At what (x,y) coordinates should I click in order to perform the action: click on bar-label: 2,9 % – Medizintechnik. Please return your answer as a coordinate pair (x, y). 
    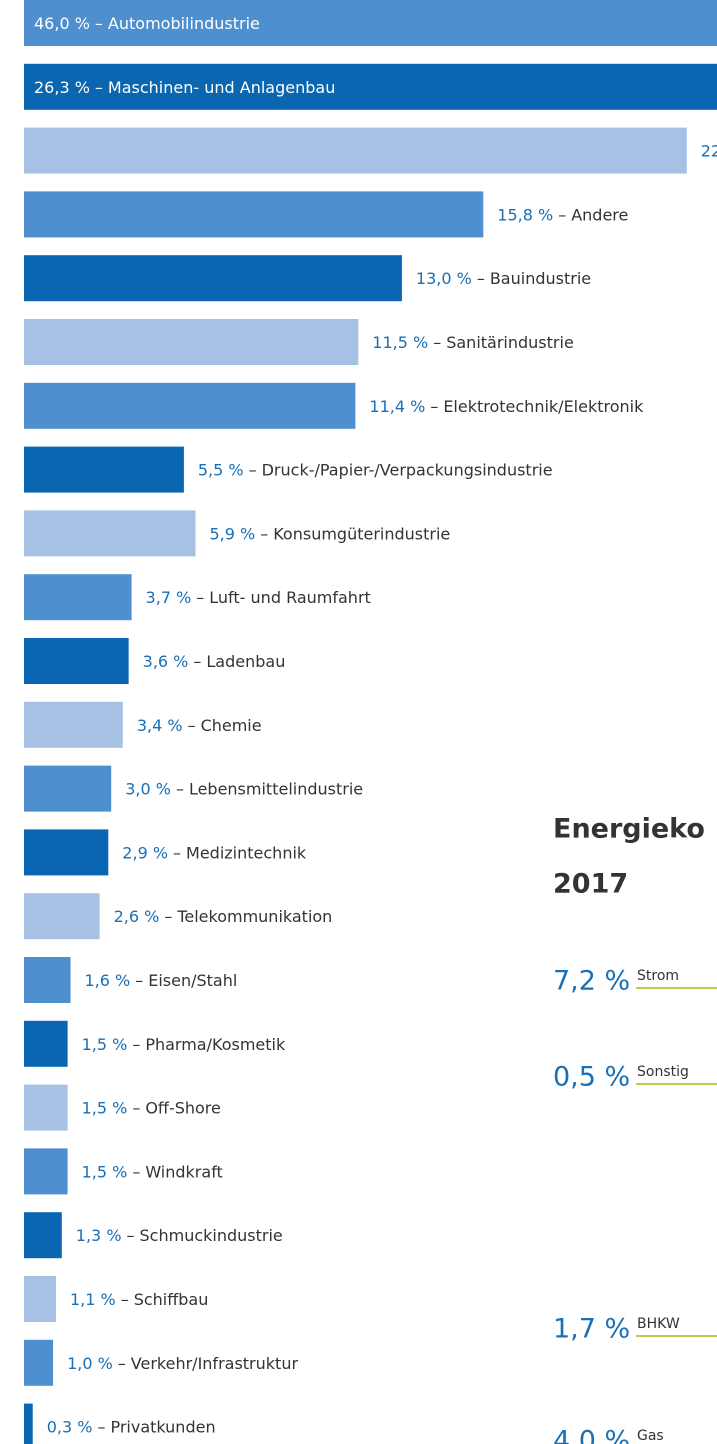
    Looking at the image, I should click on (214, 852).